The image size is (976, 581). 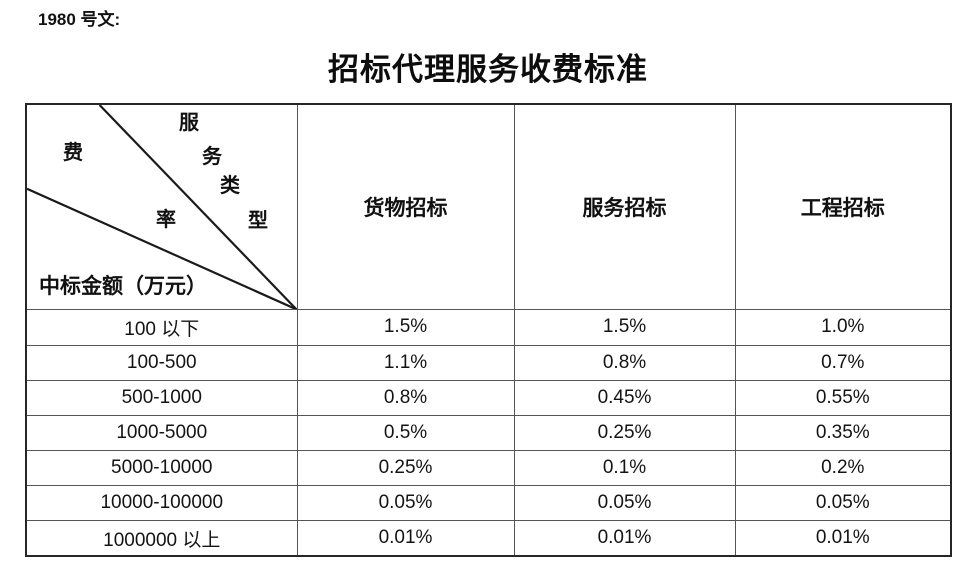 What do you see at coordinates (123, 286) in the screenshot?
I see `corner-amount-label: 中标金额（万元）` at bounding box center [123, 286].